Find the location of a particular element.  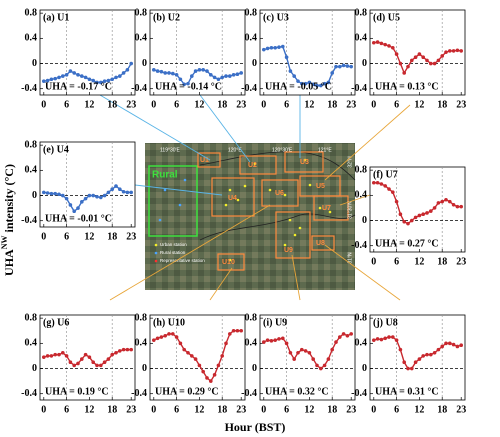

x-tick-label: 23 is located at coordinates (241, 104).